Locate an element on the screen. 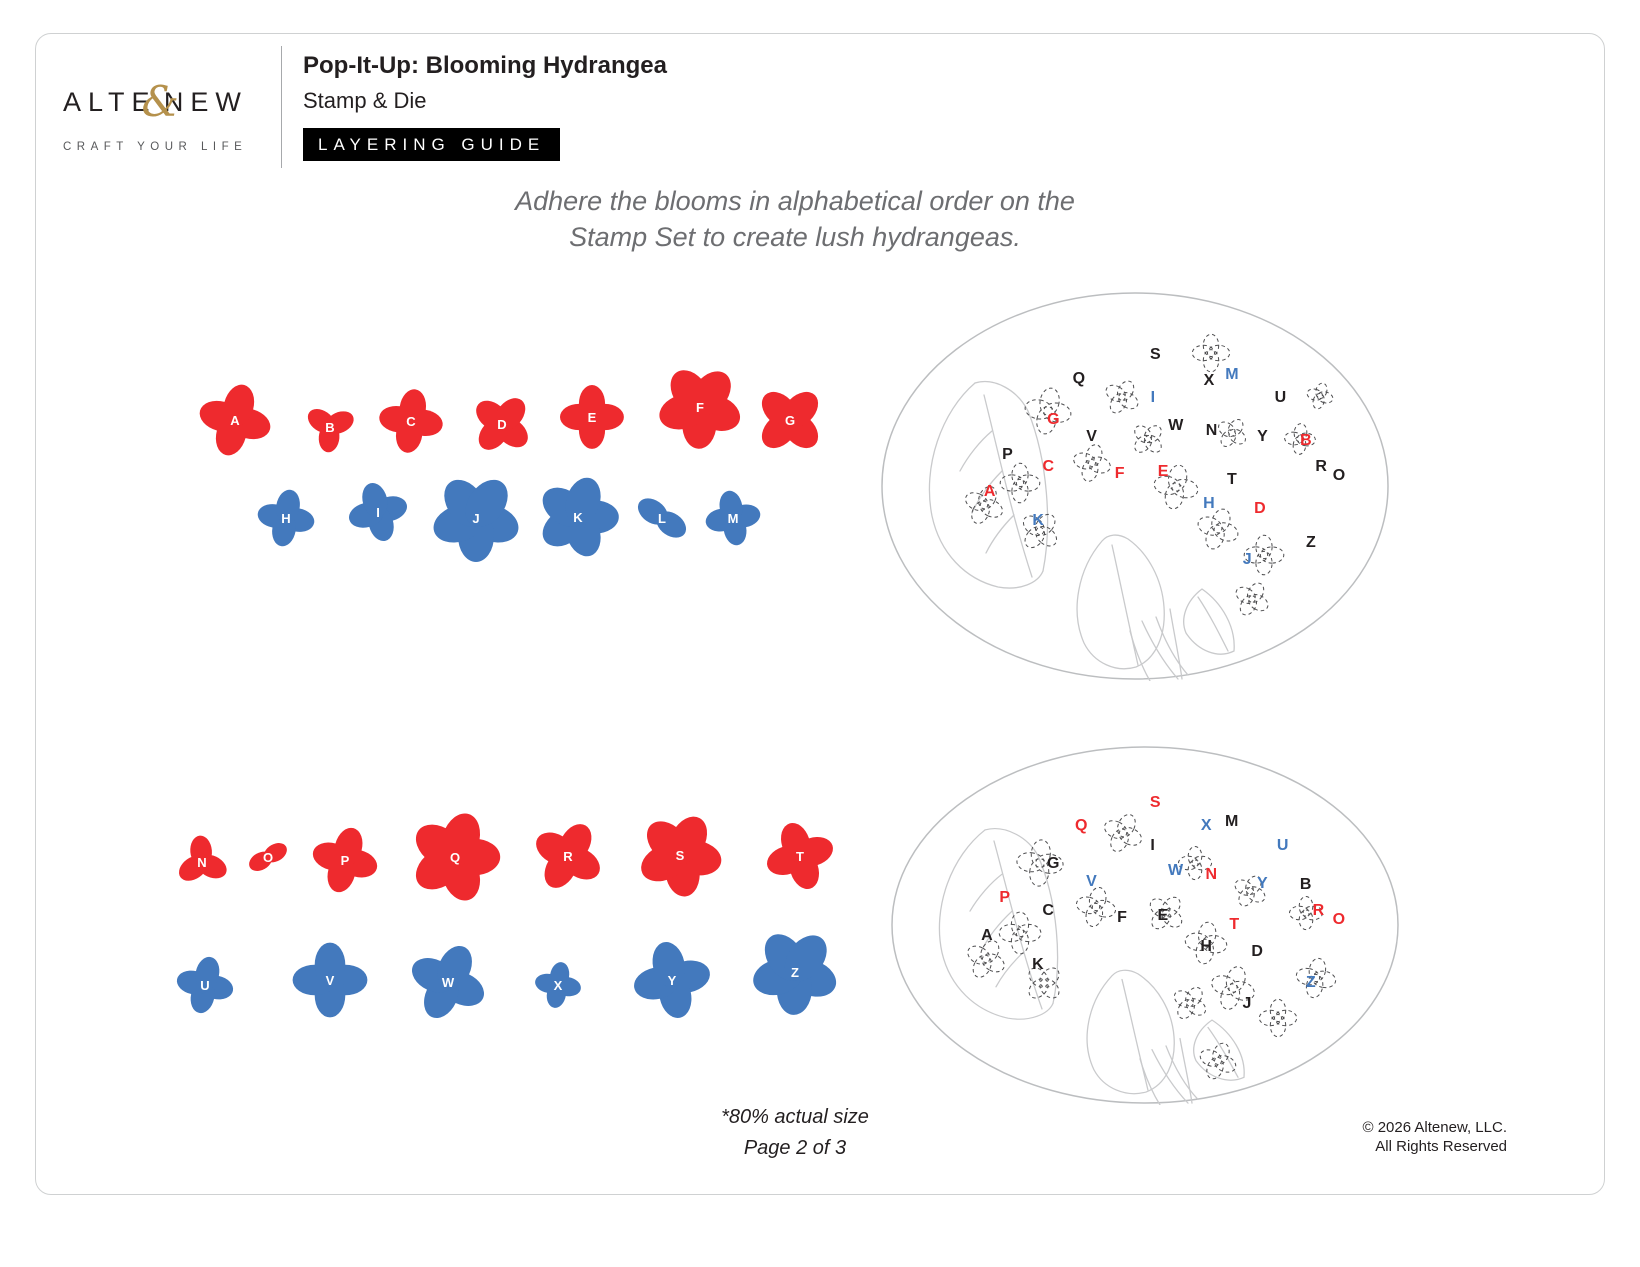 The width and height of the screenshot is (1640, 1267). diagram-letter-O: O is located at coordinates (1339, 919).